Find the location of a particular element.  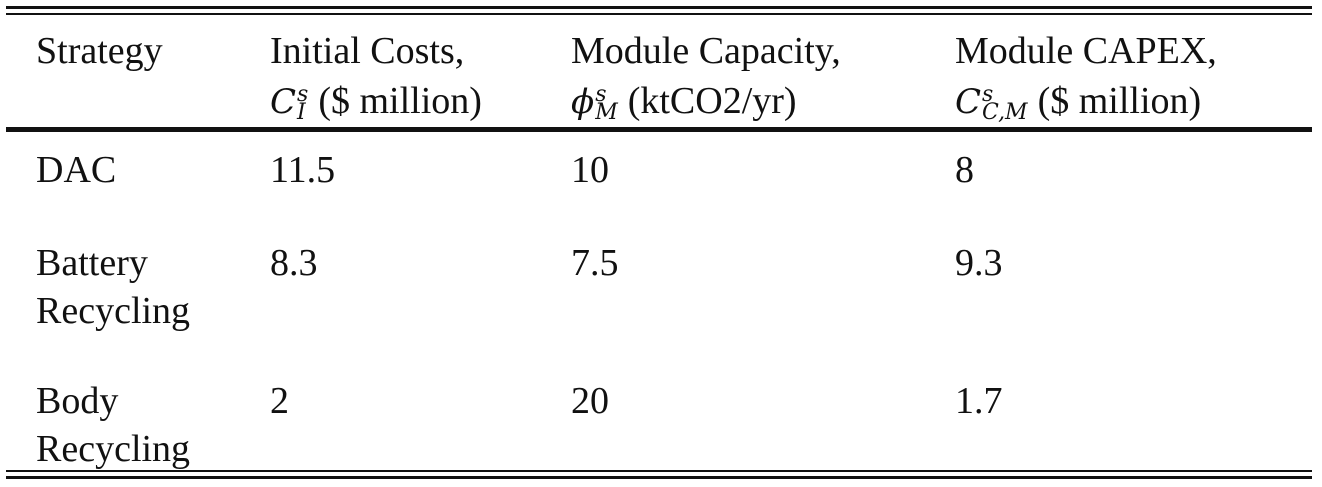

header-rule is located at coordinates (659, 129).